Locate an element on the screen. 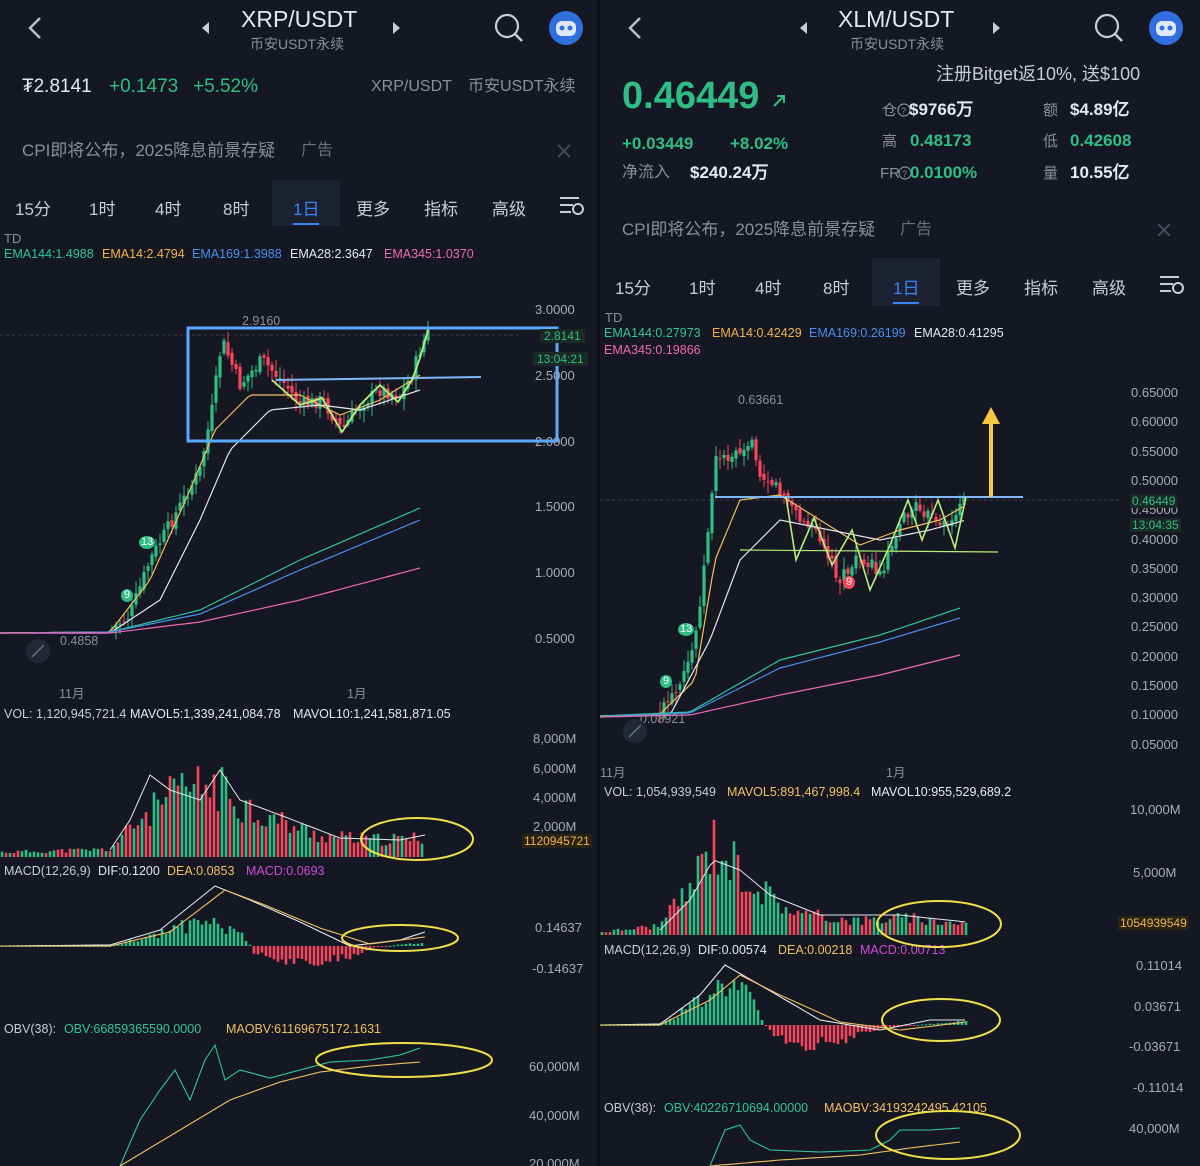 This screenshot has height=1166, width=1200. low-price-label: 0.4858 is located at coordinates (79, 641).